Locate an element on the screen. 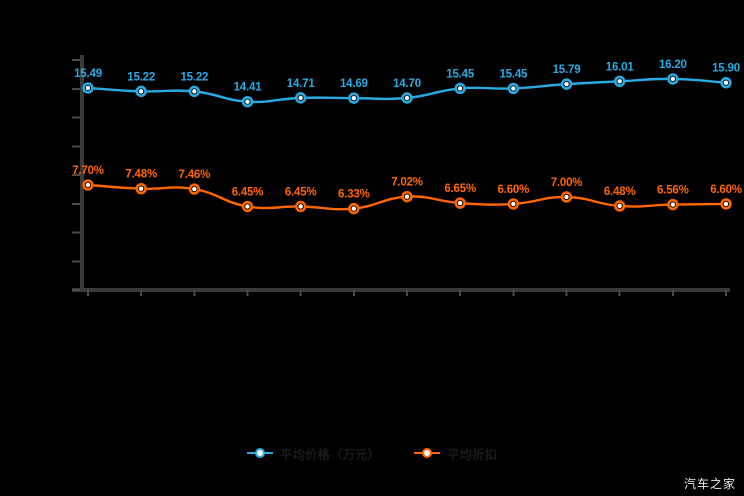 This screenshot has height=496, width=744. data-label: 15.49 is located at coordinates (88, 74).